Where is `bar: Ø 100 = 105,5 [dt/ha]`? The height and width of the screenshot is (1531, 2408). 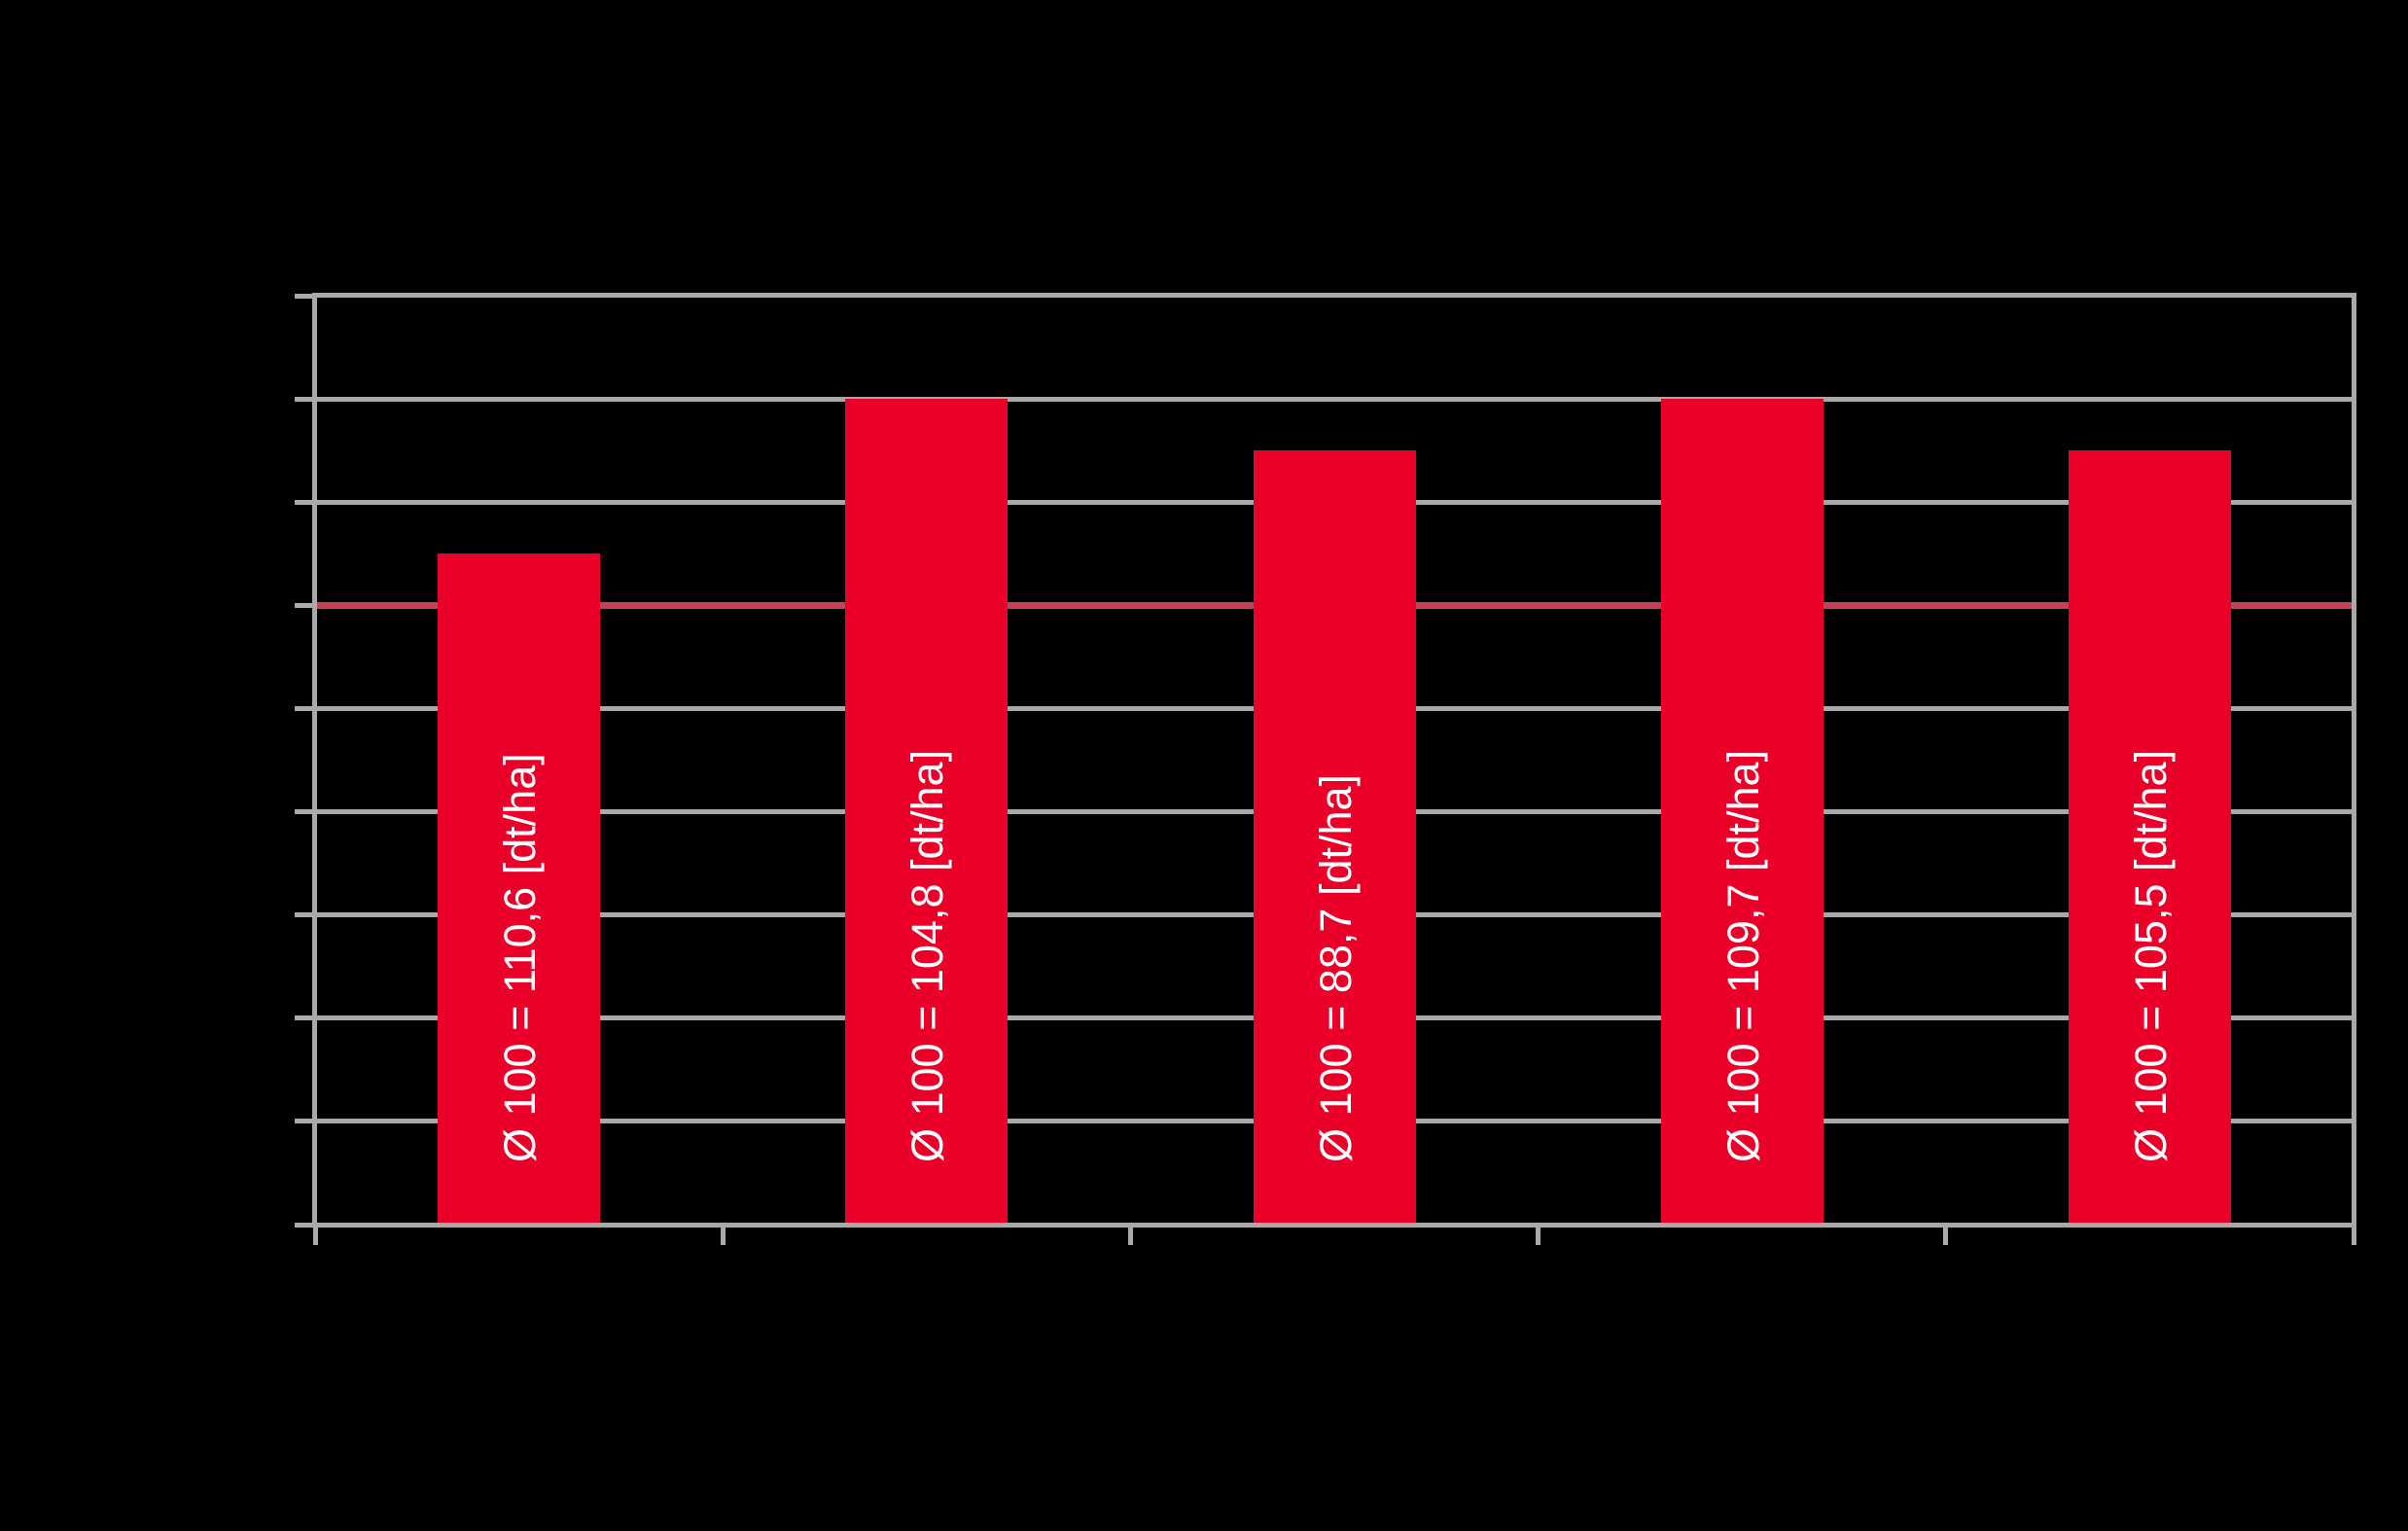 bar: Ø 100 = 105,5 [dt/ha] is located at coordinates (2150, 836).